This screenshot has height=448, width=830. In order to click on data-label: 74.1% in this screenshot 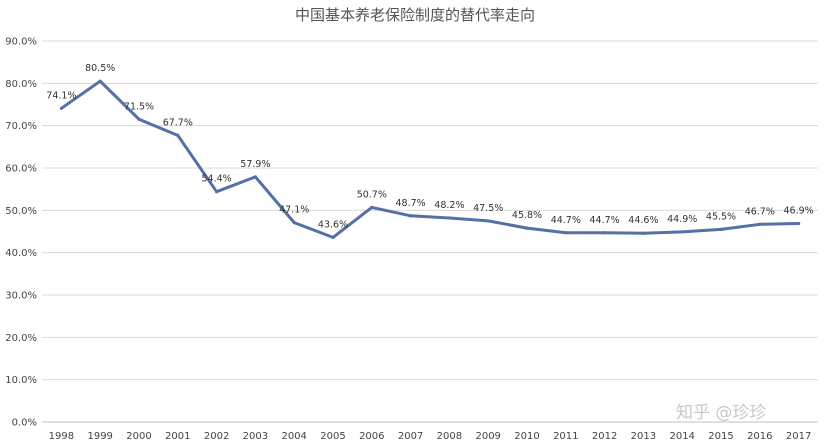, I will do `click(61, 95)`.